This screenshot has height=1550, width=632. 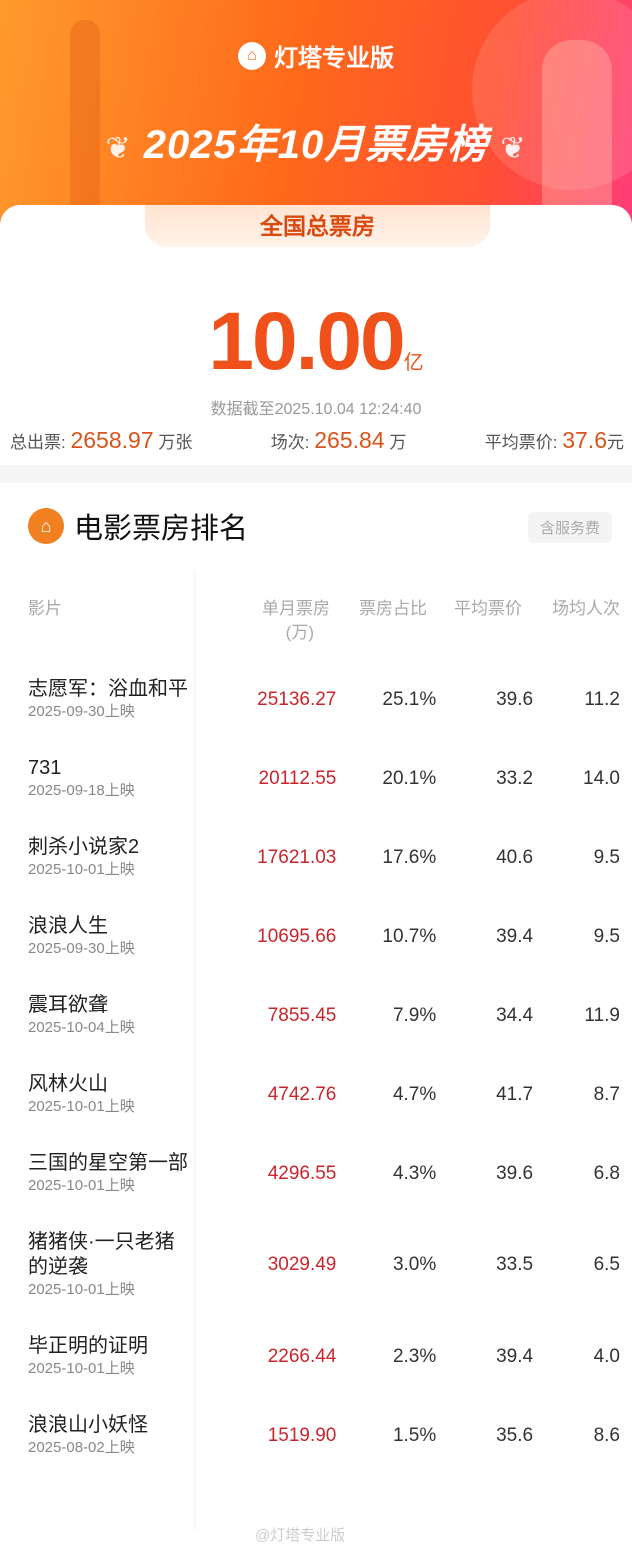 What do you see at coordinates (414, 1435) in the screenshot?
I see `share: 1.5%` at bounding box center [414, 1435].